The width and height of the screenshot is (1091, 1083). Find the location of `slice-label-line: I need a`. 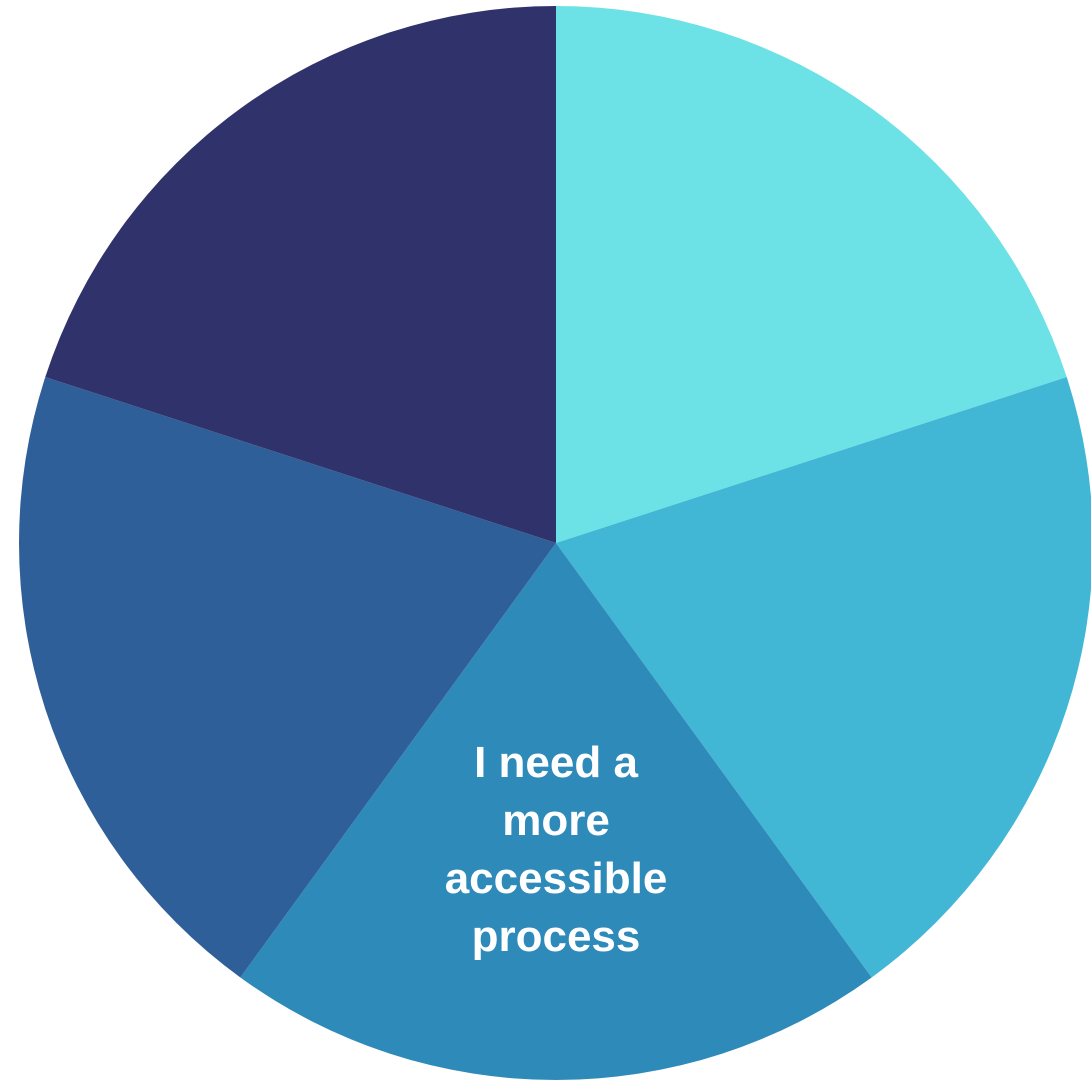

slice-label-line: I need a is located at coordinates (556, 762).